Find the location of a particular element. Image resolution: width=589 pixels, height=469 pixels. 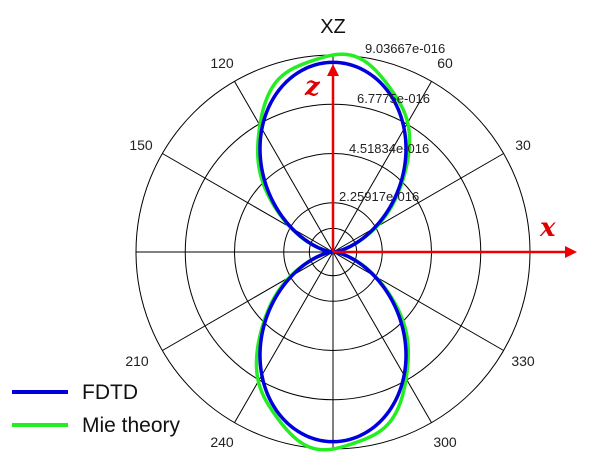

angle-tick-label-150: 150 is located at coordinates (141, 145).